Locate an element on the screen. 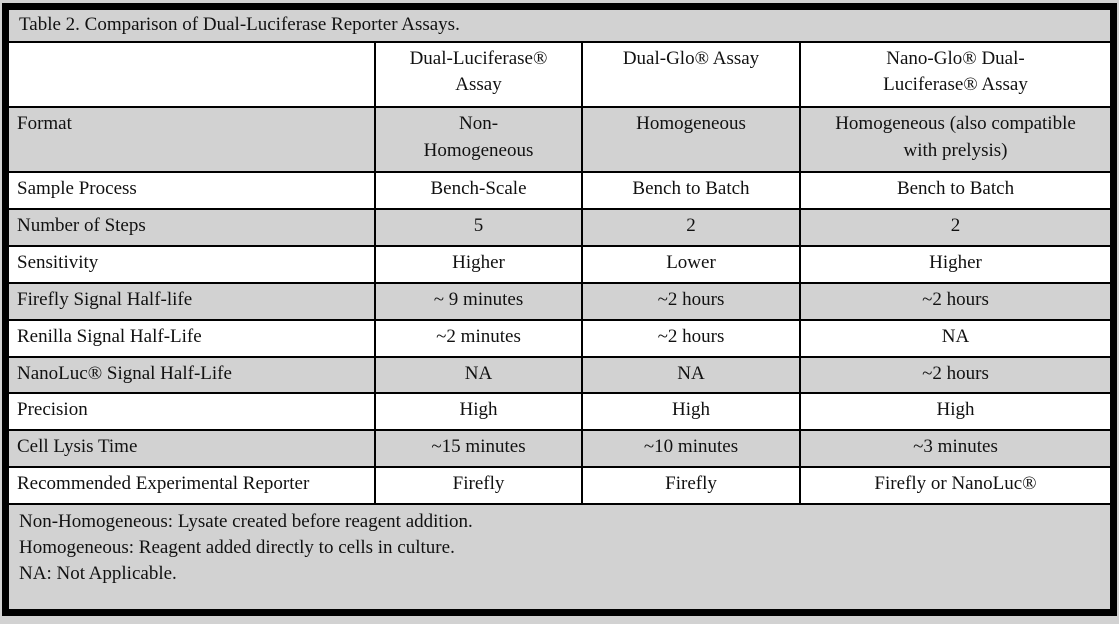 The width and height of the screenshot is (1119, 624). column-header-label: Nano-Glo® Dual-Luciferase® Assay is located at coordinates (955, 72).